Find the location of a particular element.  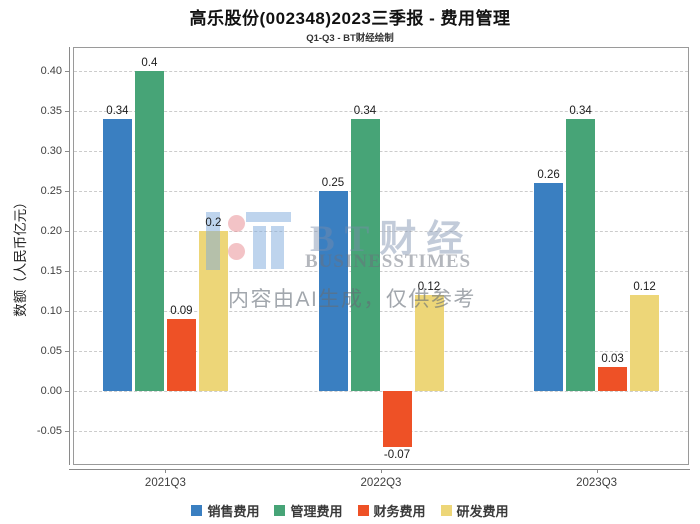

legend-item: 管理费用 is located at coordinates (308, 510).